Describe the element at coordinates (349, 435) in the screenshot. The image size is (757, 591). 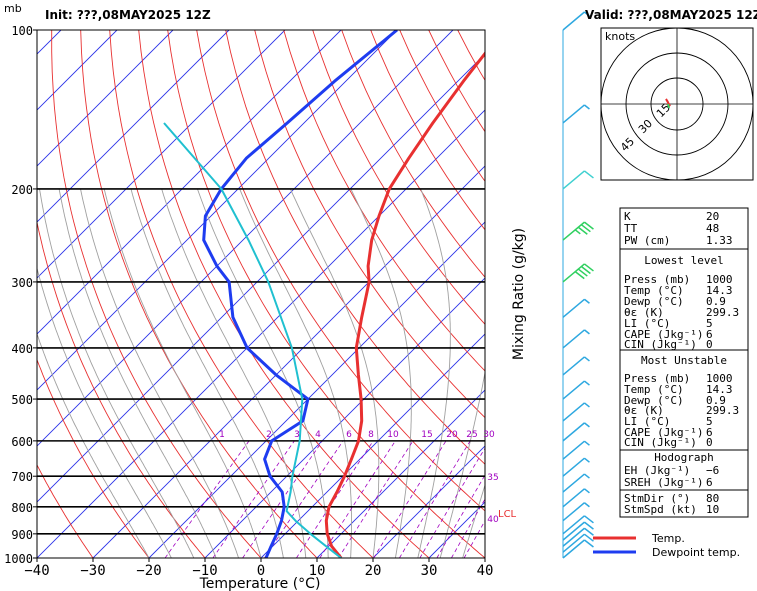
I see `mixing-ratio-label: 6` at that location.